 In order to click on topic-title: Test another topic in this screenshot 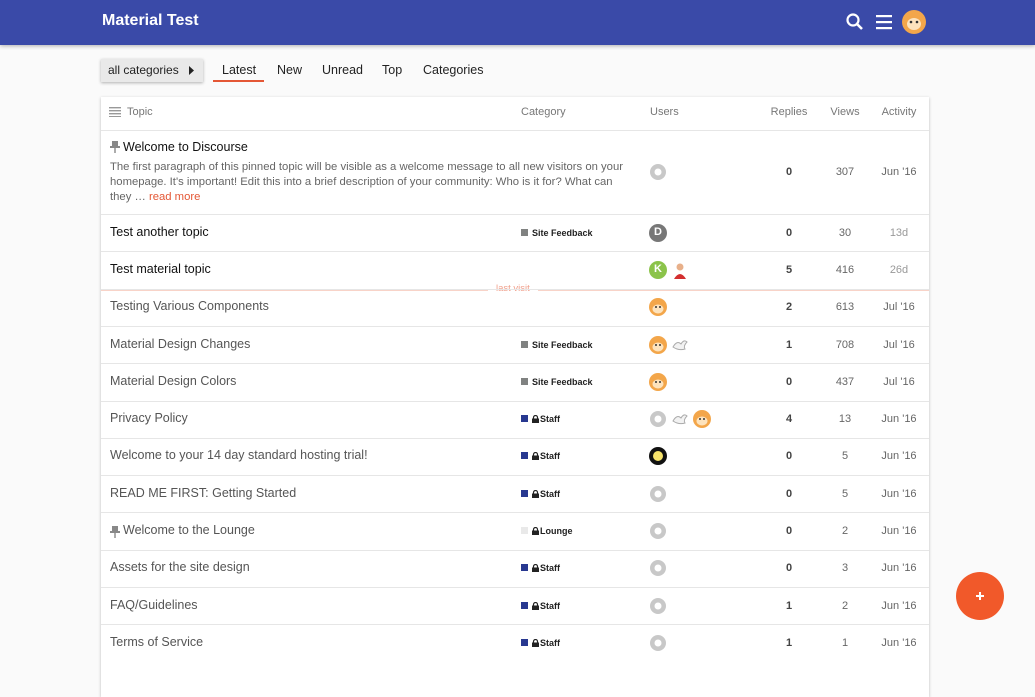, I will do `click(159, 231)`.